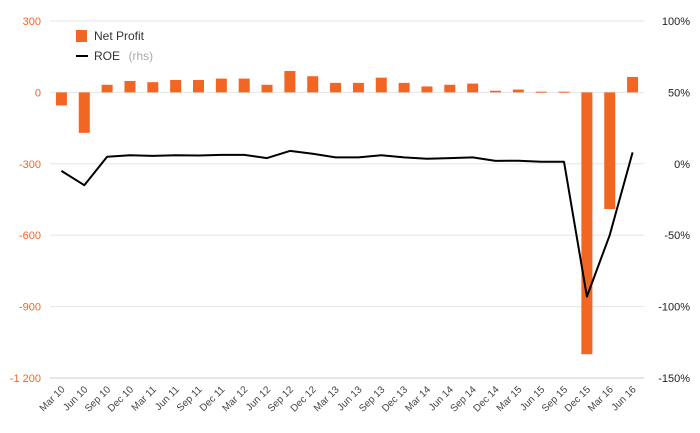  What do you see at coordinates (53, 399) in the screenshot?
I see `x-tick-label: Mar 10` at bounding box center [53, 399].